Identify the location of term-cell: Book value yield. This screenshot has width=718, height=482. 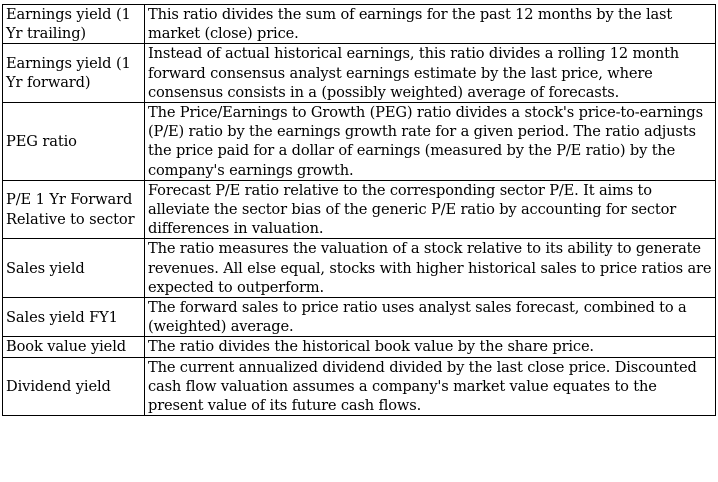
(73, 347).